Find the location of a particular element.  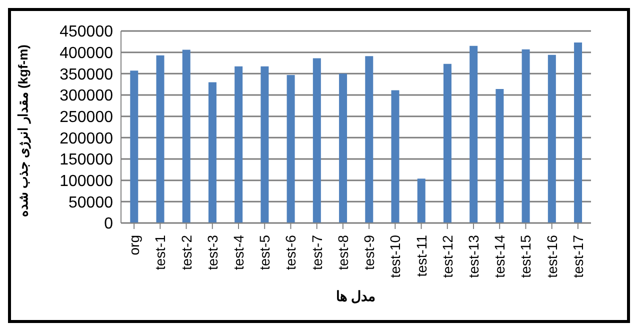

x-tick-label: test-17 is located at coordinates (578, 256).